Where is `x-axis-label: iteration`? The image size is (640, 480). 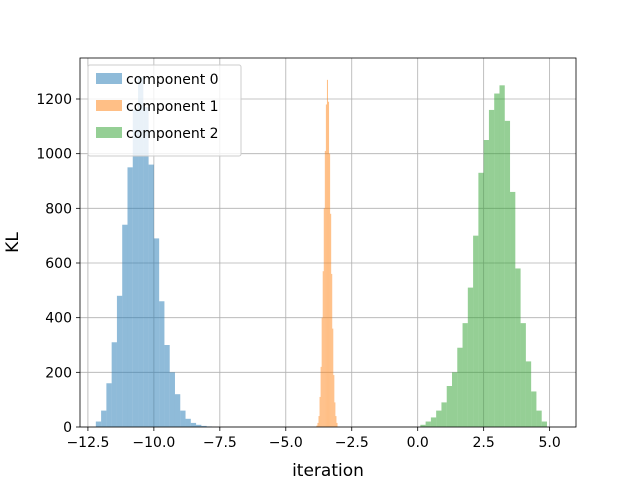
x-axis-label: iteration is located at coordinates (328, 470).